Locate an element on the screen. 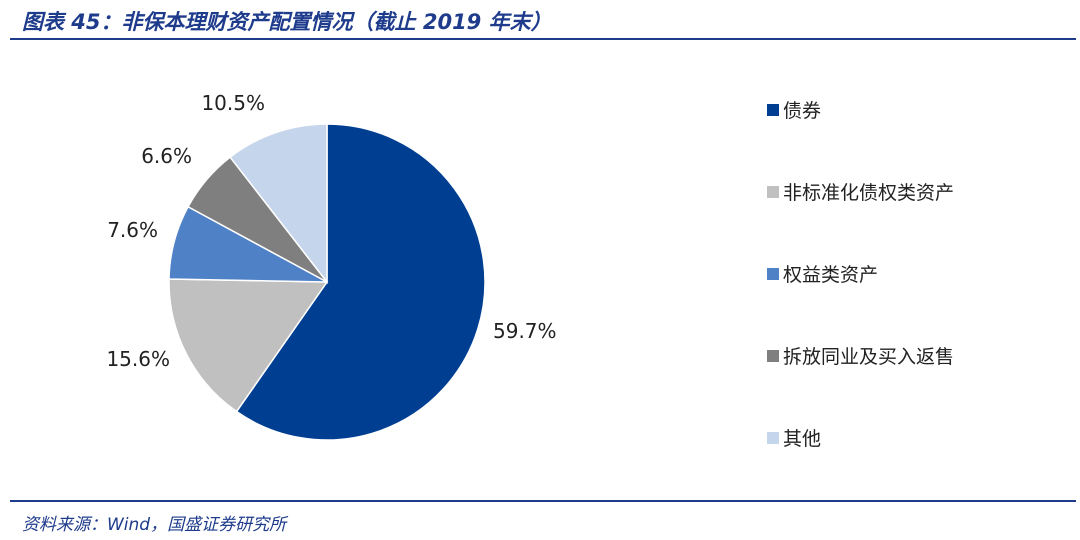 Image resolution: width=1080 pixels, height=540 pixels. legend-label-5: 其他 is located at coordinates (802, 439).